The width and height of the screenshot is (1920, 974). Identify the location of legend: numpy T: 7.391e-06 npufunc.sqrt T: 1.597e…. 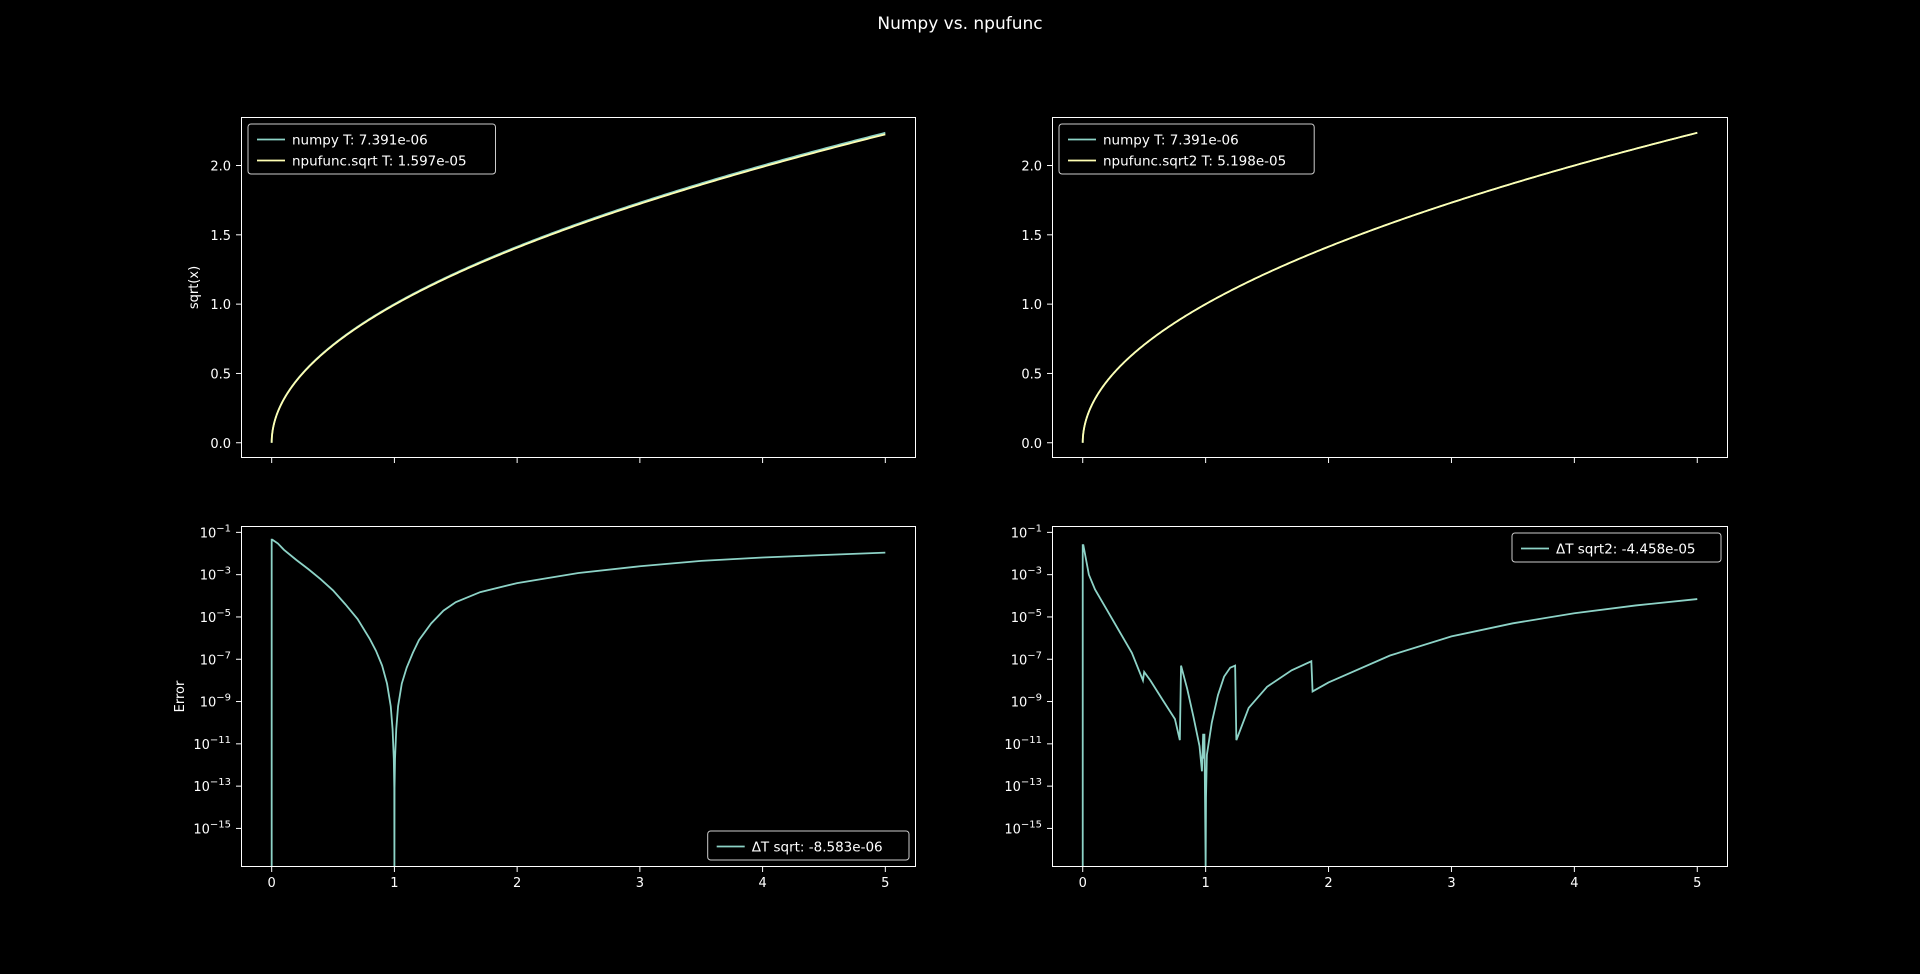
(371, 149).